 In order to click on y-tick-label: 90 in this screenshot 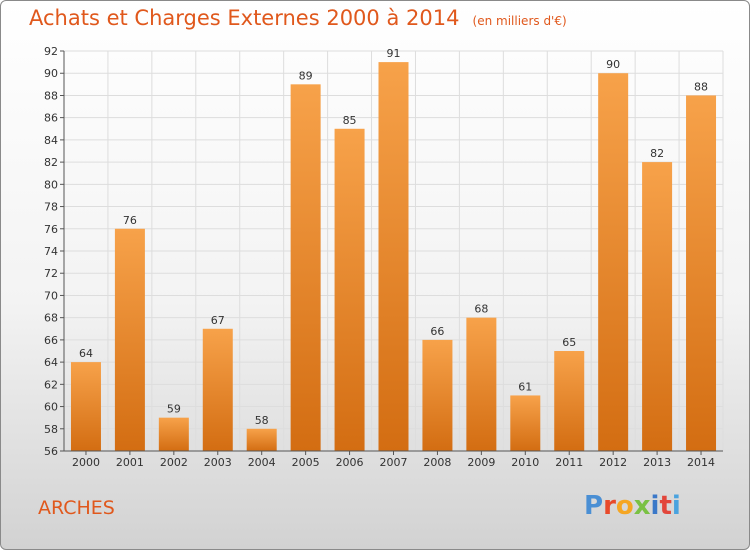, I will do `click(51, 73)`.